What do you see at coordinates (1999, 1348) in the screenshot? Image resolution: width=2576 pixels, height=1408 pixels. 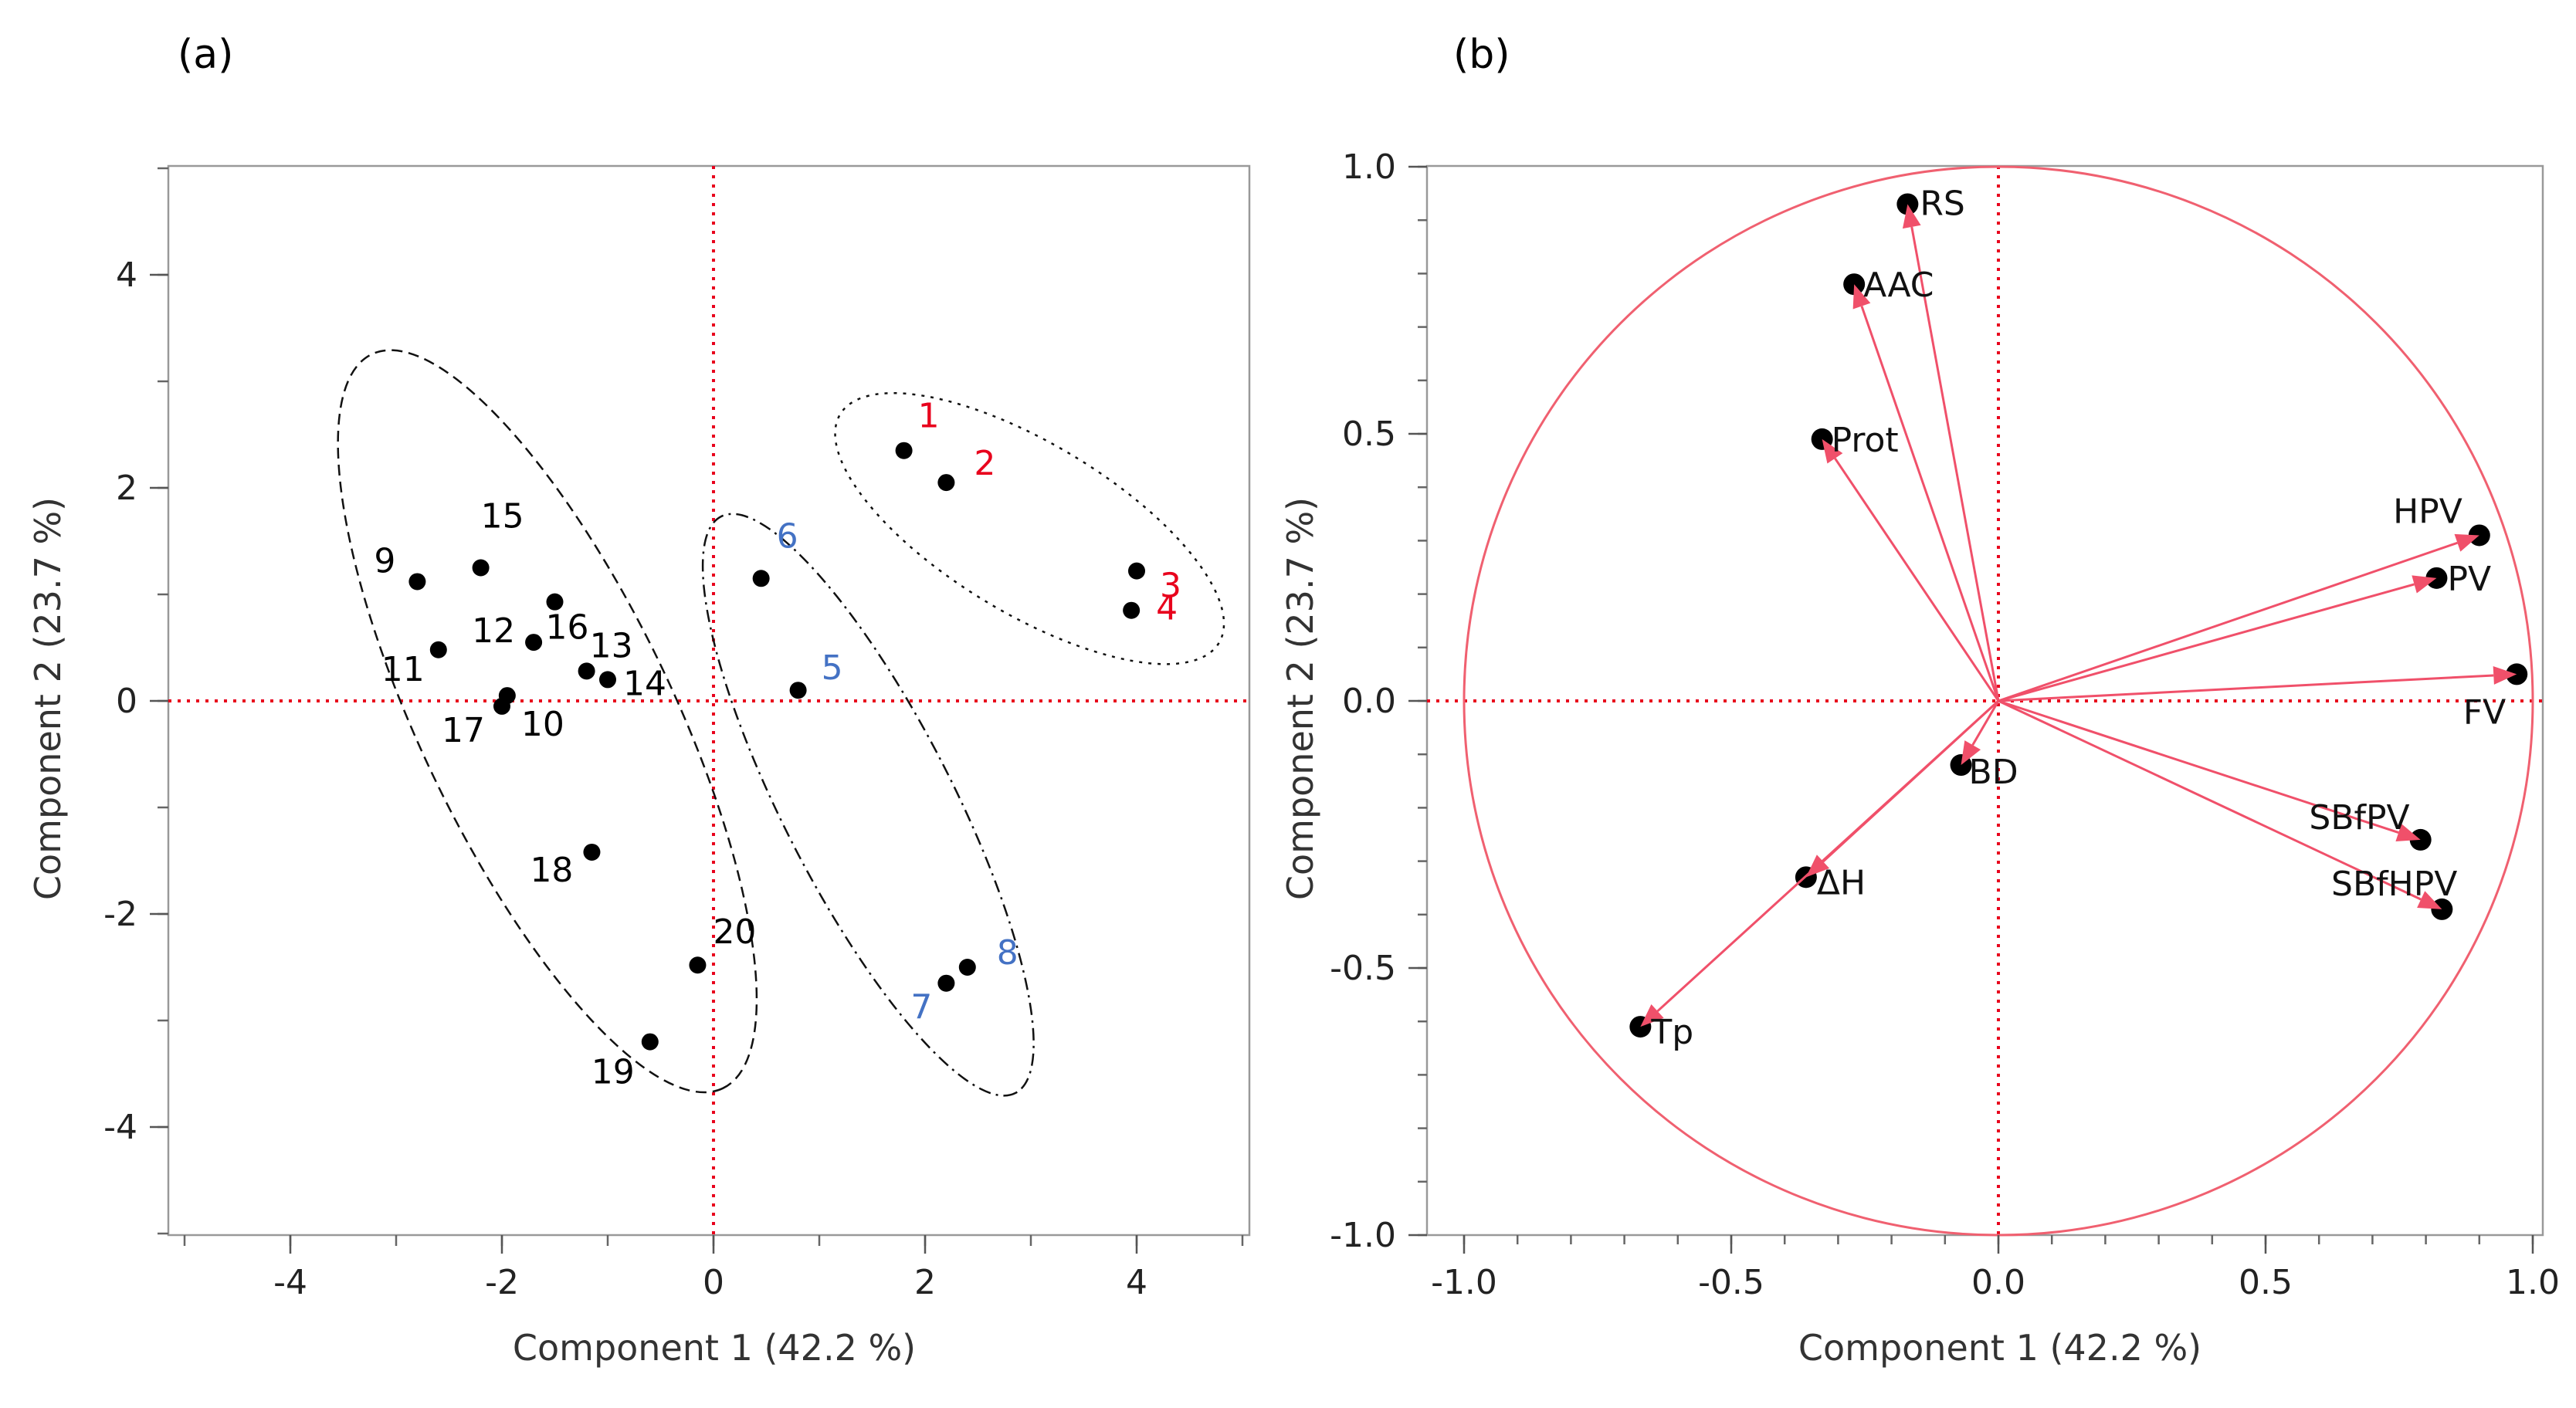 I see `panel-b-x-axis-title: Component 1 (42.2 %)` at bounding box center [1999, 1348].